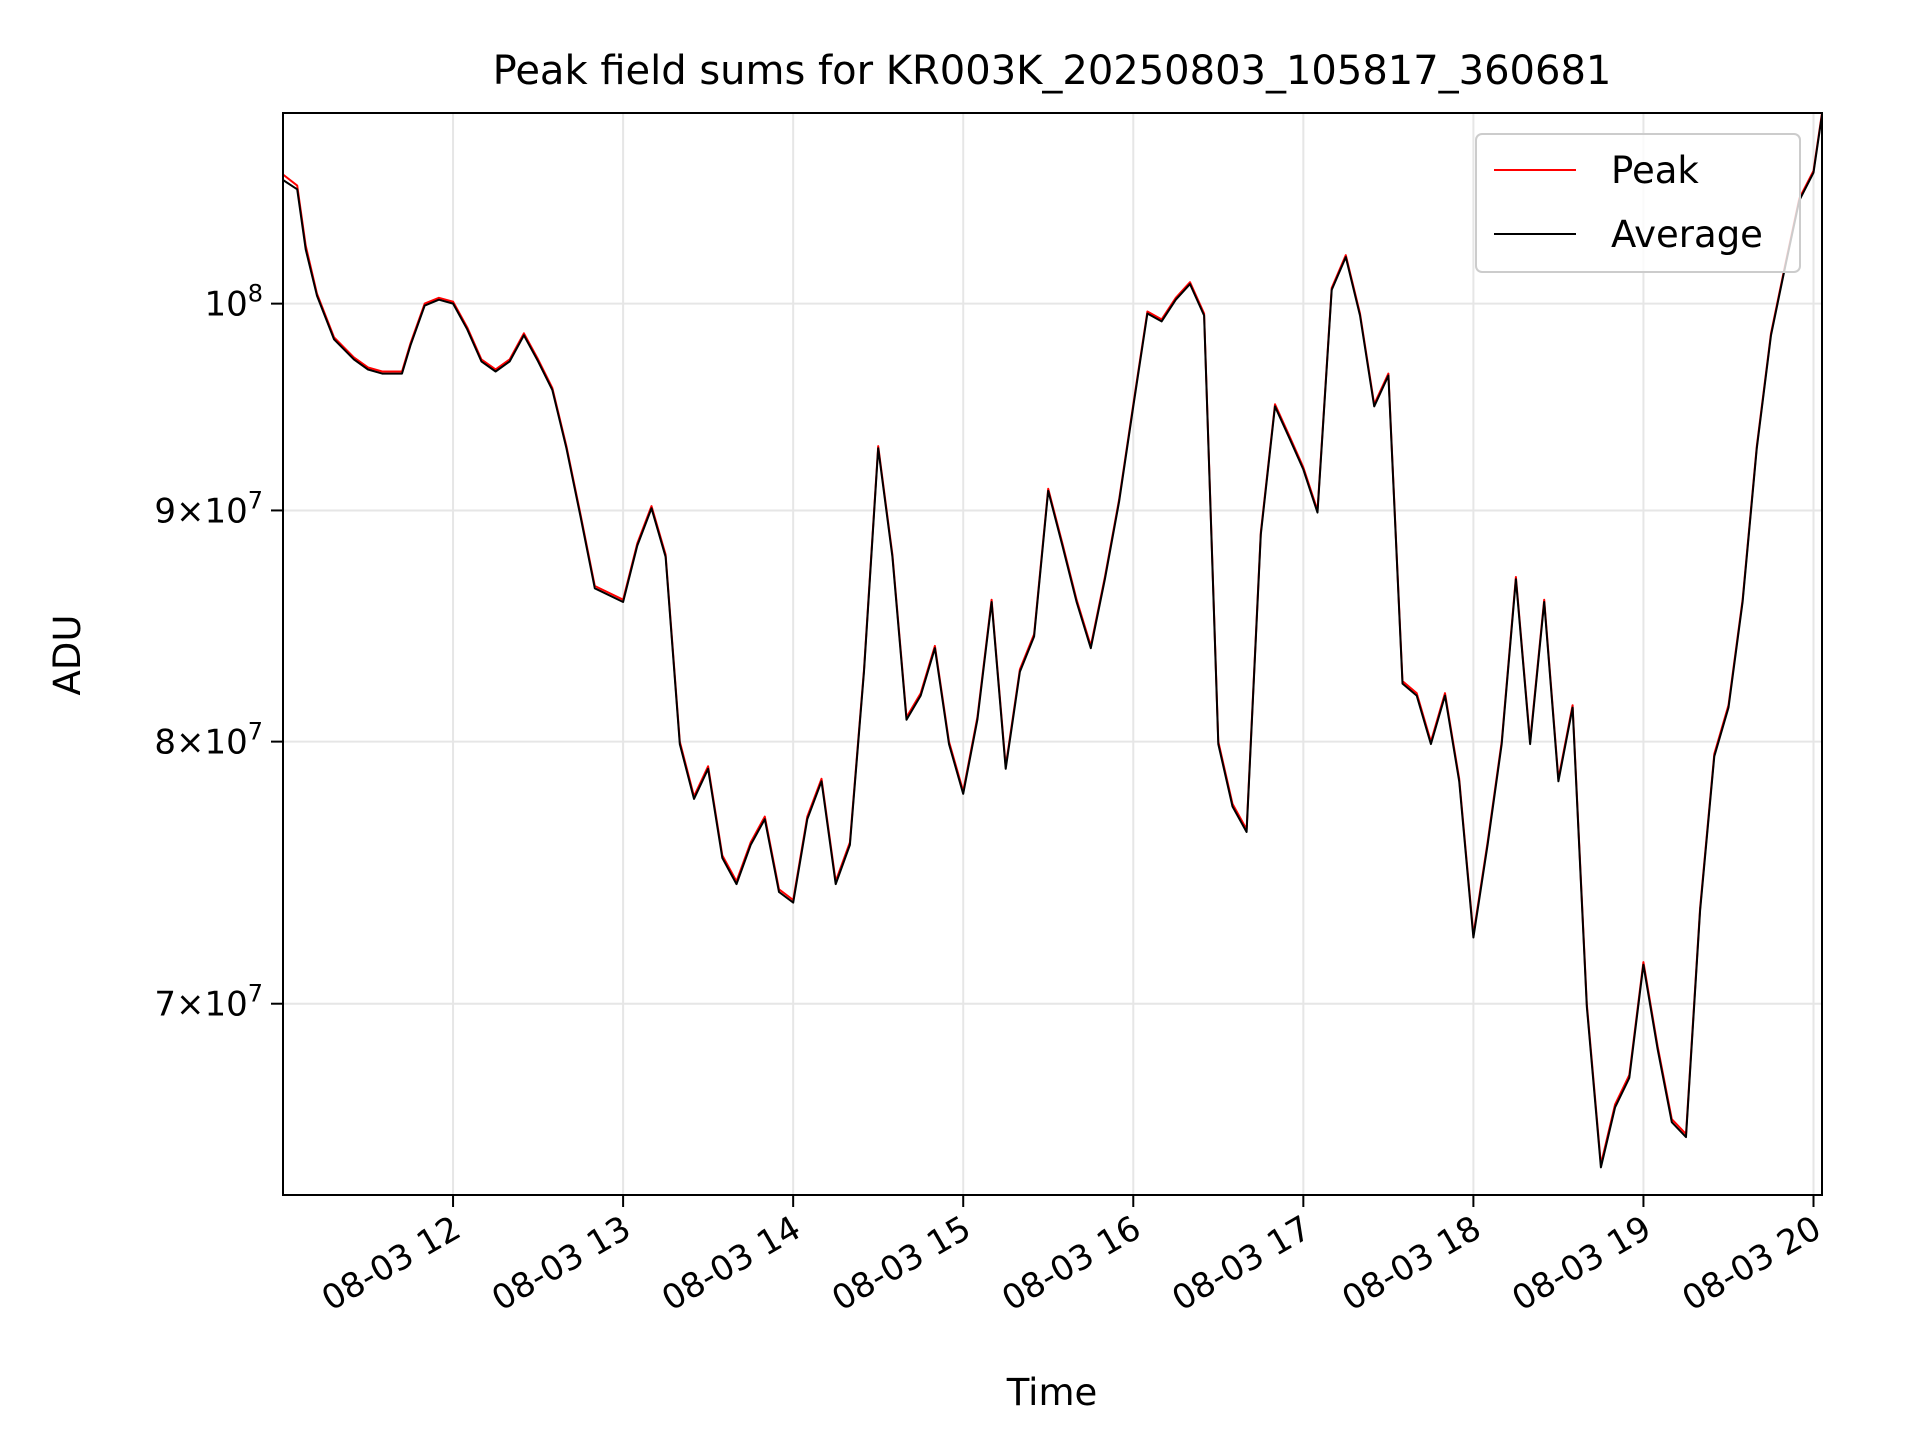  I want to click on y-tick-label: 108, so click(233, 302).